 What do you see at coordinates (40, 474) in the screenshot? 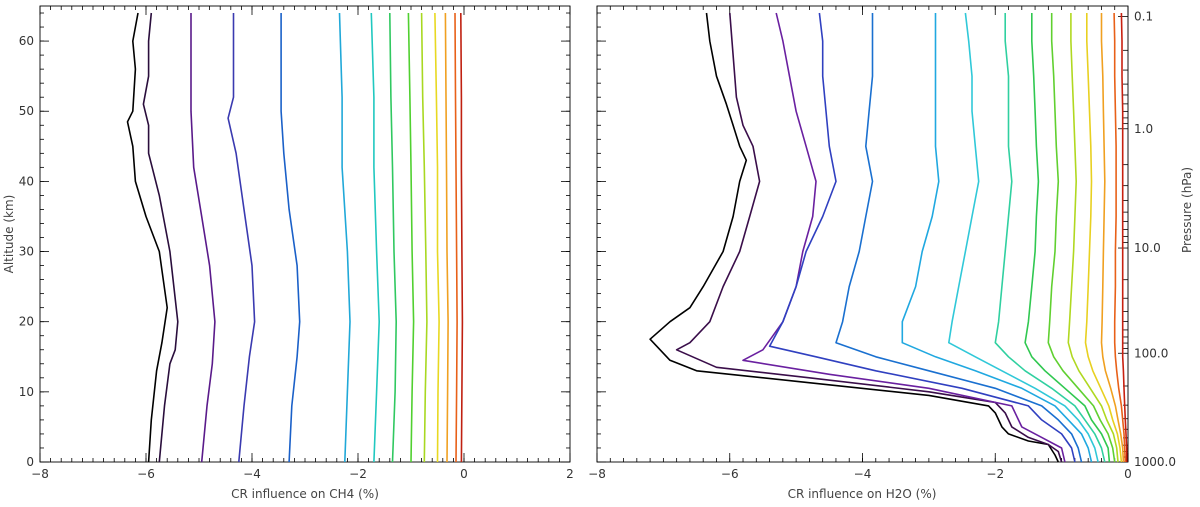
I see `left-x-tick-label: −8` at bounding box center [40, 474].